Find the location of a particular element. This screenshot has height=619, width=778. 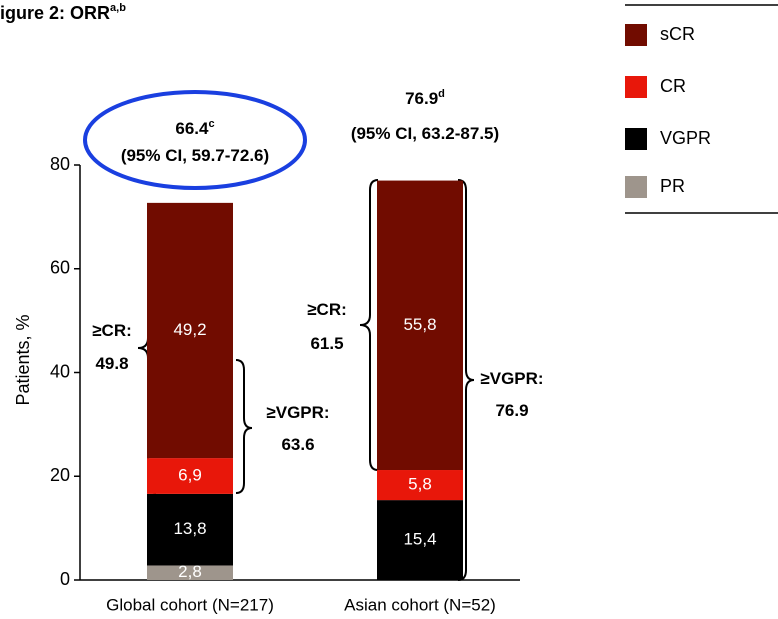

value-label: 13,8 is located at coordinates (189, 528).